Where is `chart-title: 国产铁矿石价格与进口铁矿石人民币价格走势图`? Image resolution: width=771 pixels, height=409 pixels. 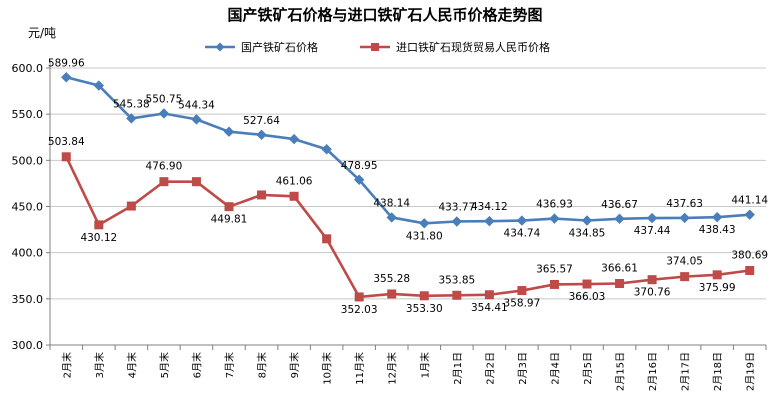 chart-title: 国产铁矿石价格与进口铁矿石人民币价格走势图 is located at coordinates (384, 15).